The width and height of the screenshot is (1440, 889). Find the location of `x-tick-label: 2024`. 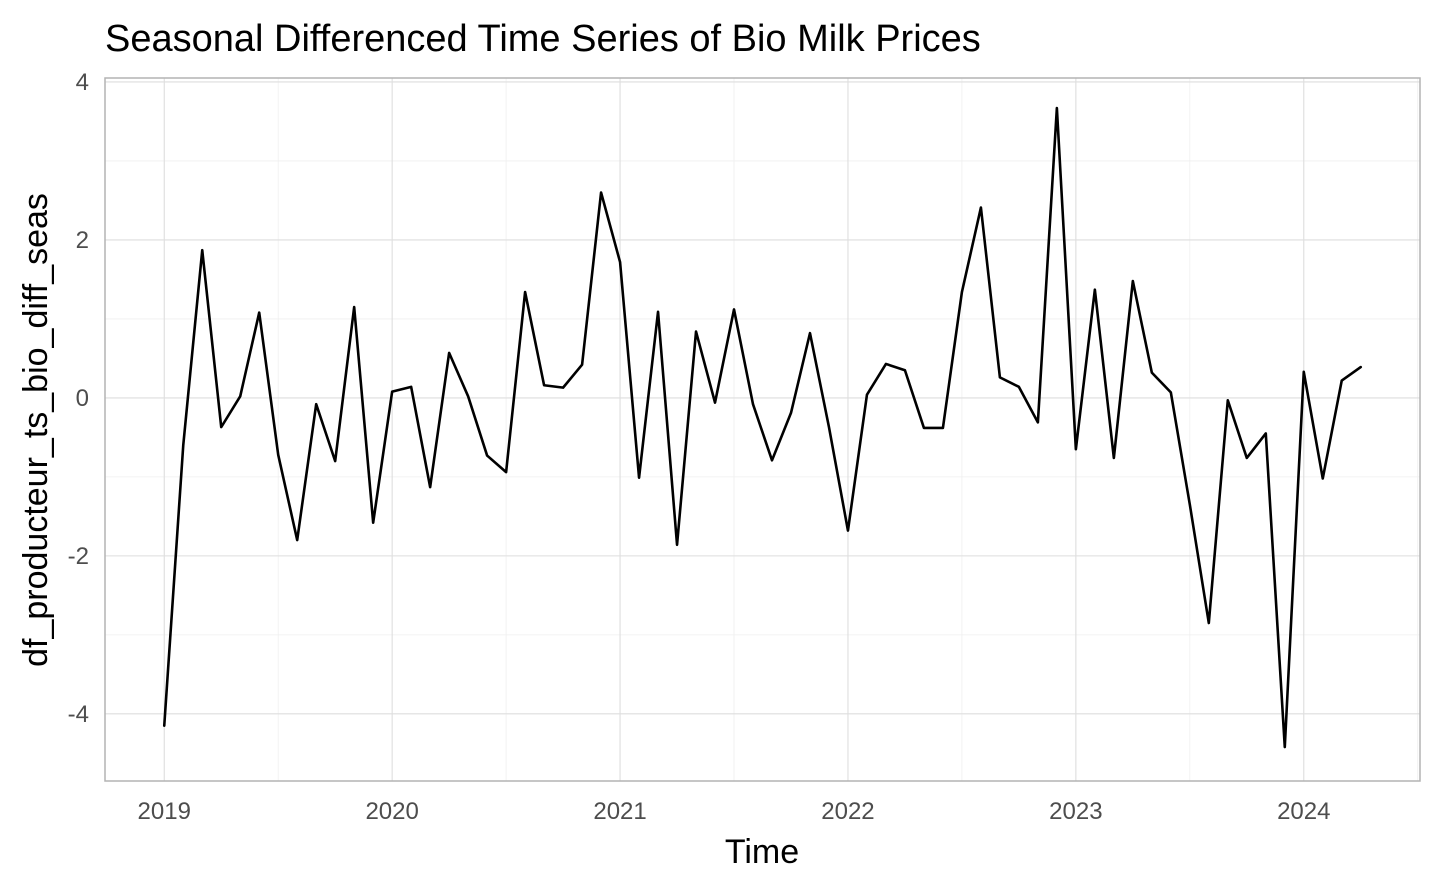

x-tick-label: 2024 is located at coordinates (1303, 811).